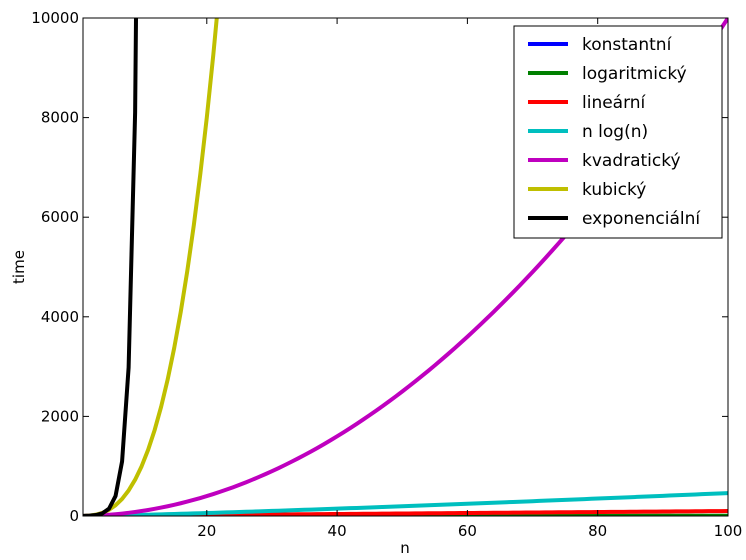  What do you see at coordinates (728, 531) in the screenshot?
I see `x-tick-label: 100` at bounding box center [728, 531].